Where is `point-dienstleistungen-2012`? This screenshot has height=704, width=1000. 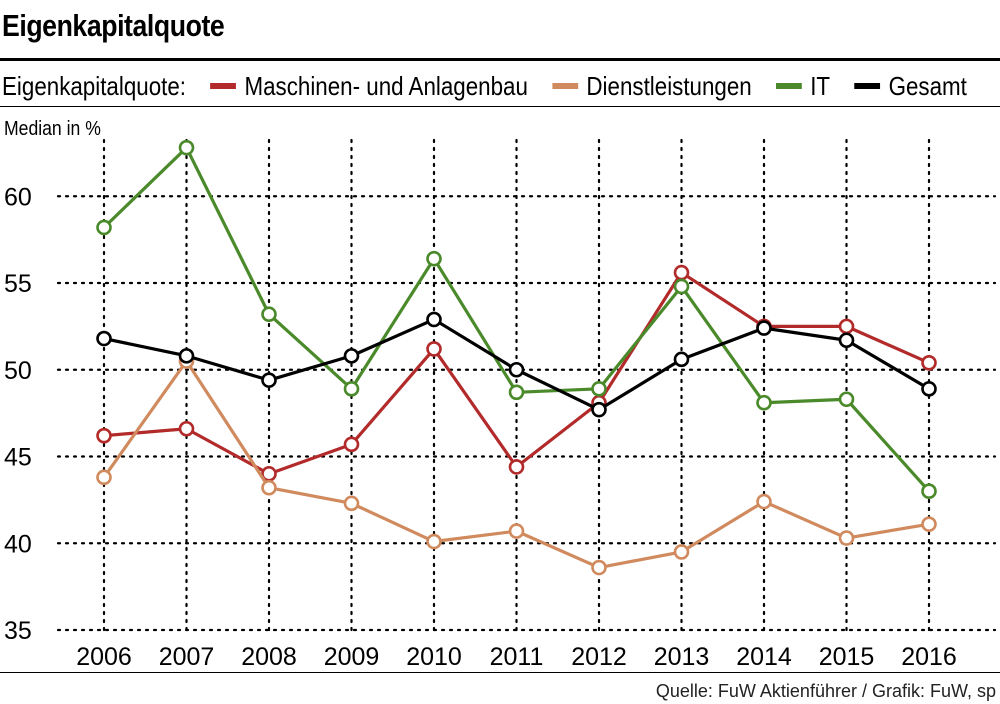 point-dienstleistungen-2012 is located at coordinates (599, 567).